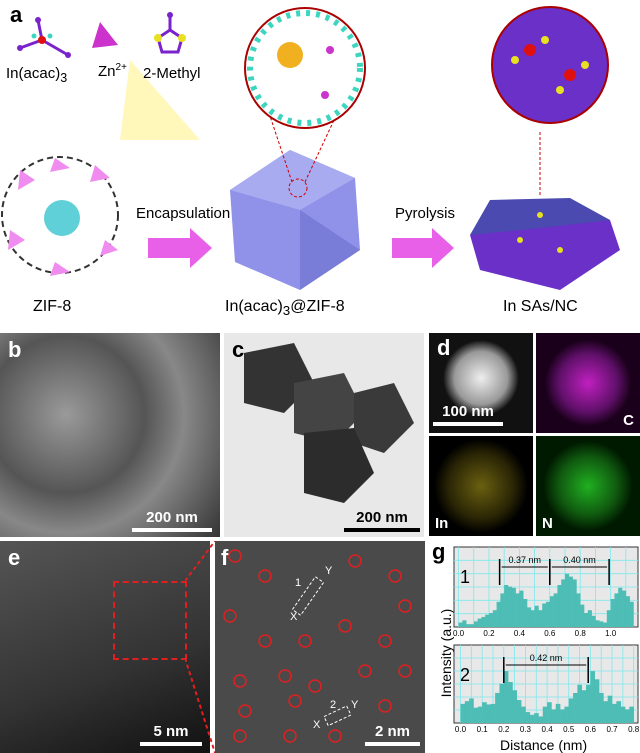 The image size is (640, 753). What do you see at coordinates (465, 675) in the screenshot?
I see `profile-number: 2` at bounding box center [465, 675].